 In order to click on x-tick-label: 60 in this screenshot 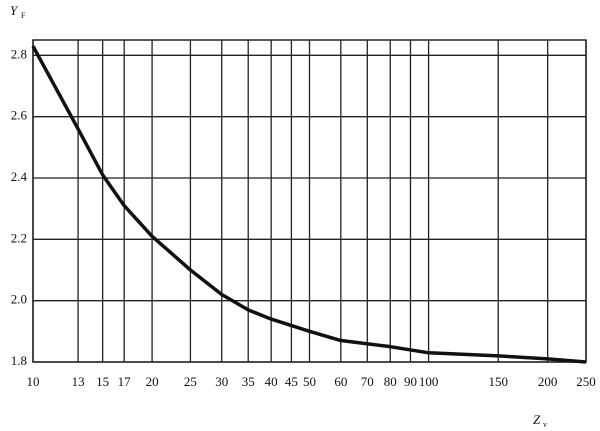, I will do `click(340, 381)`.